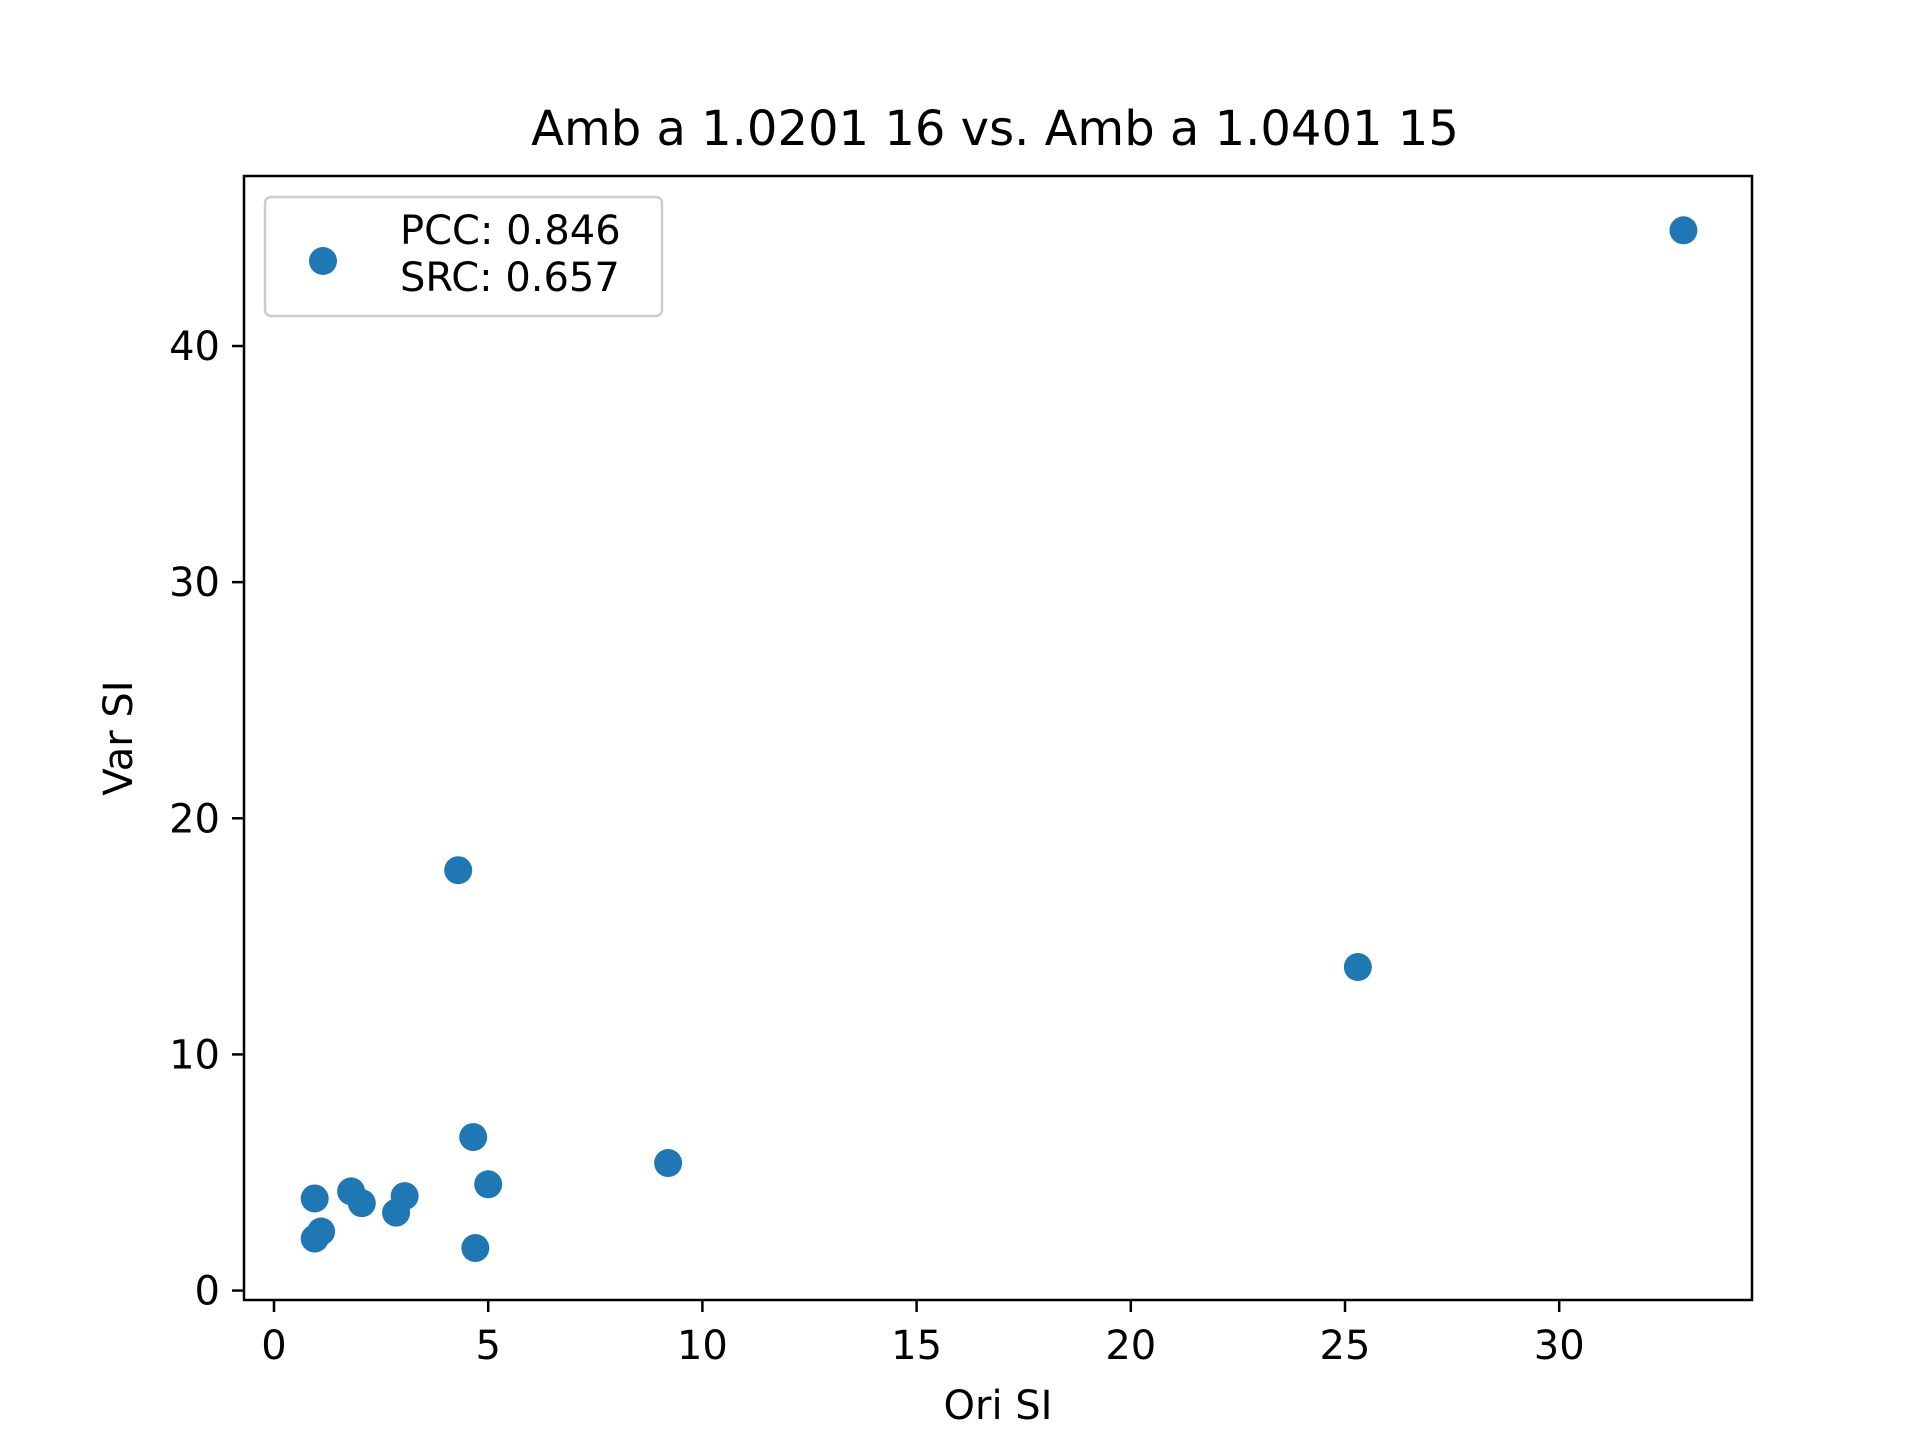 This screenshot has height=1440, width=1920. I want to click on x-tick-label: 15, so click(916, 1346).